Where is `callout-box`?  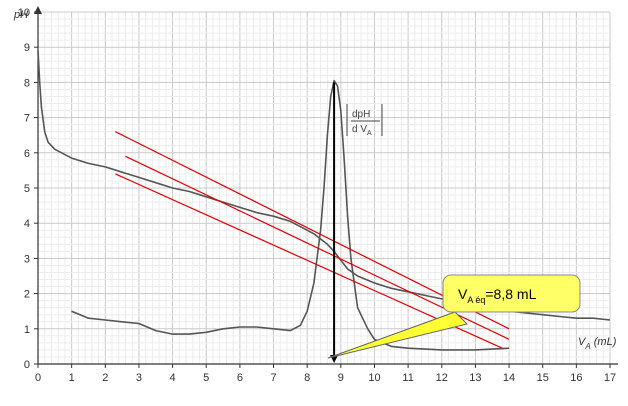 callout-box is located at coordinates (511, 293).